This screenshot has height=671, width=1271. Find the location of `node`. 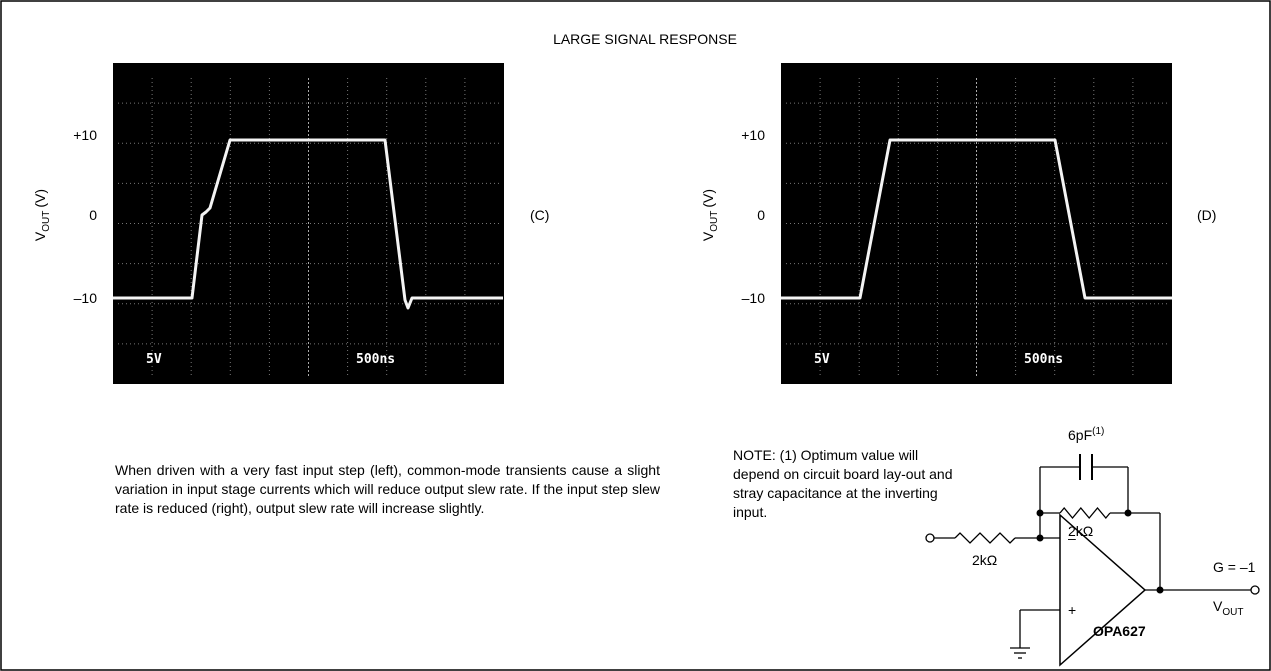

node is located at coordinates (1160, 590).